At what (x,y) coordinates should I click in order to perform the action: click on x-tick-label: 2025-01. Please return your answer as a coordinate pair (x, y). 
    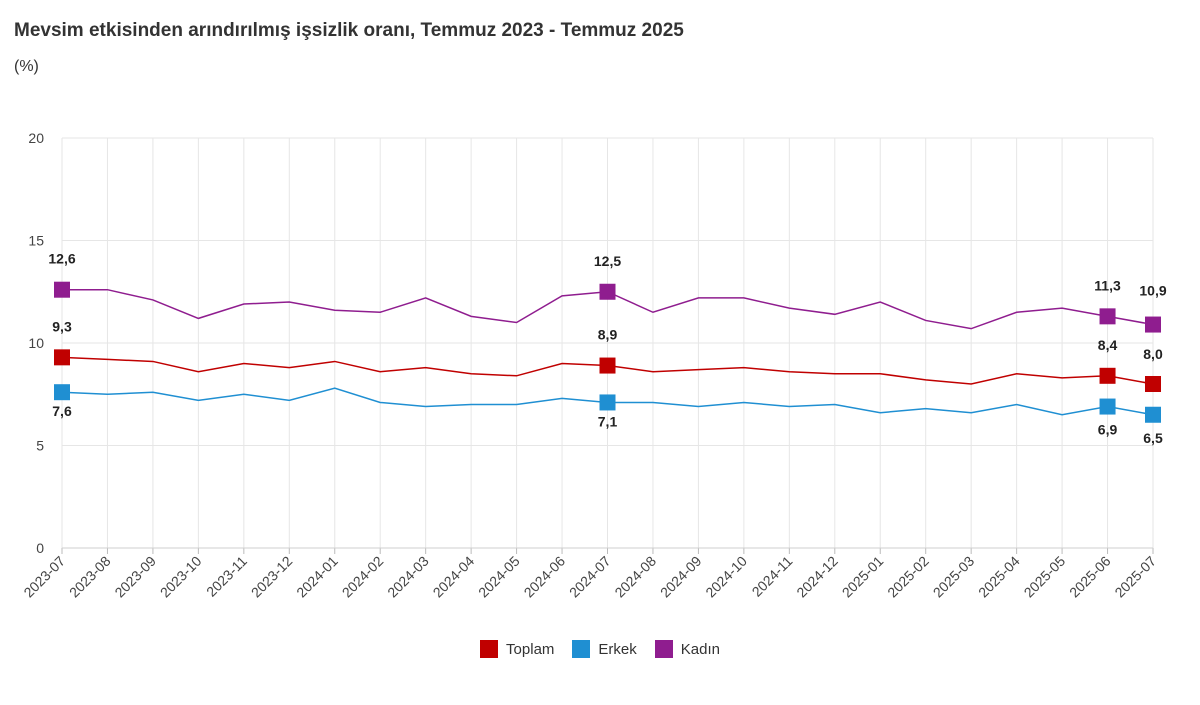
    Looking at the image, I should click on (863, 577).